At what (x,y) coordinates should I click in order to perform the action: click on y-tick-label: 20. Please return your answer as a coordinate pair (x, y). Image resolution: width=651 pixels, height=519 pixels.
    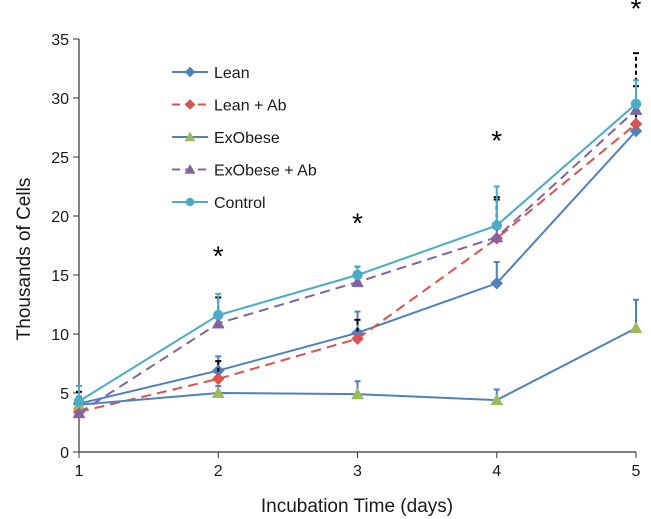
    Looking at the image, I should click on (60, 217).